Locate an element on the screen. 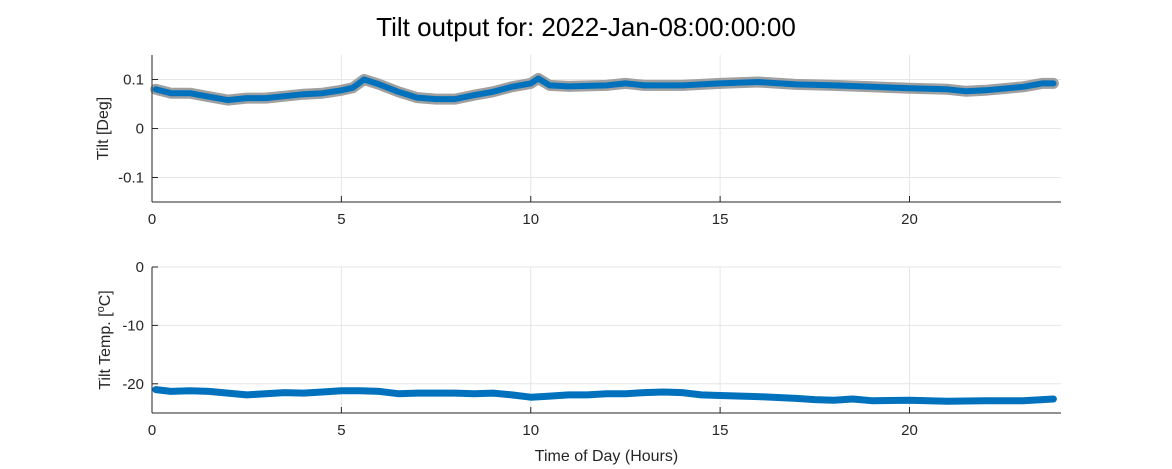 Image resolution: width=1172 pixels, height=469 pixels. y-tick-label: -0.1 is located at coordinates (131, 178).